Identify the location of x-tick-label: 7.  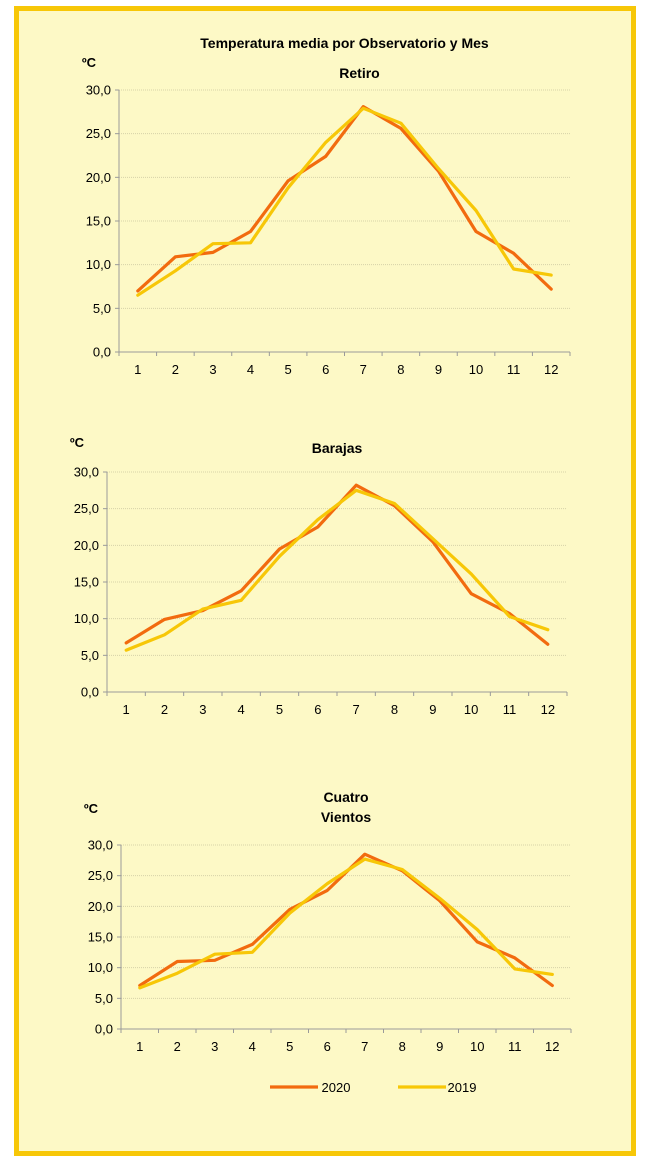
(363, 369).